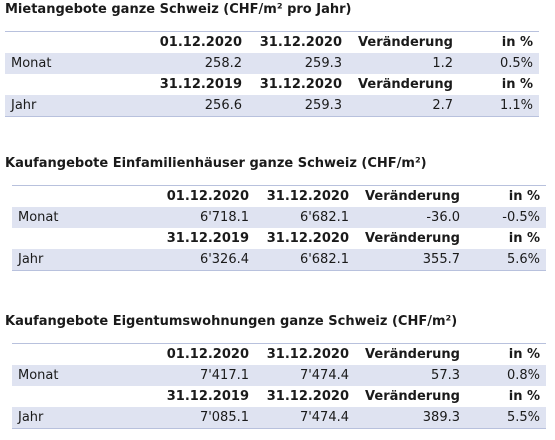  I want to click on table-row: Monat 258.2 259.3 1.2 0.5%, so click(272, 63).